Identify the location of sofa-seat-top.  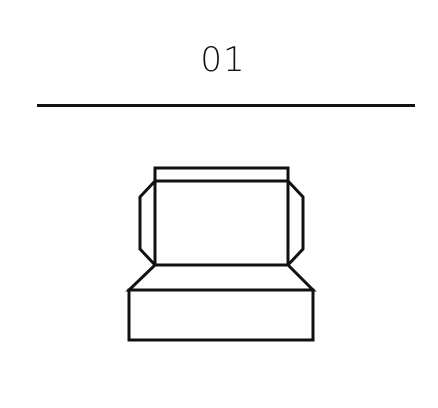
(221, 277).